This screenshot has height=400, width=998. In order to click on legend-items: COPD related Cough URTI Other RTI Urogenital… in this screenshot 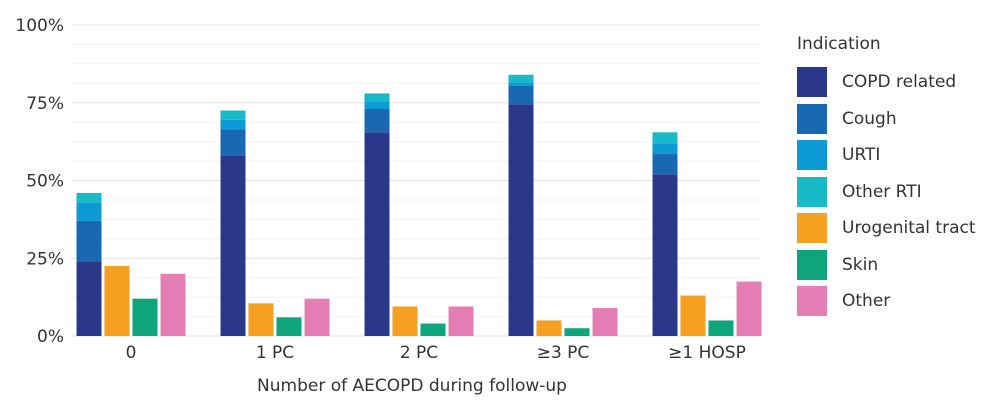, I will do `click(886, 192)`.